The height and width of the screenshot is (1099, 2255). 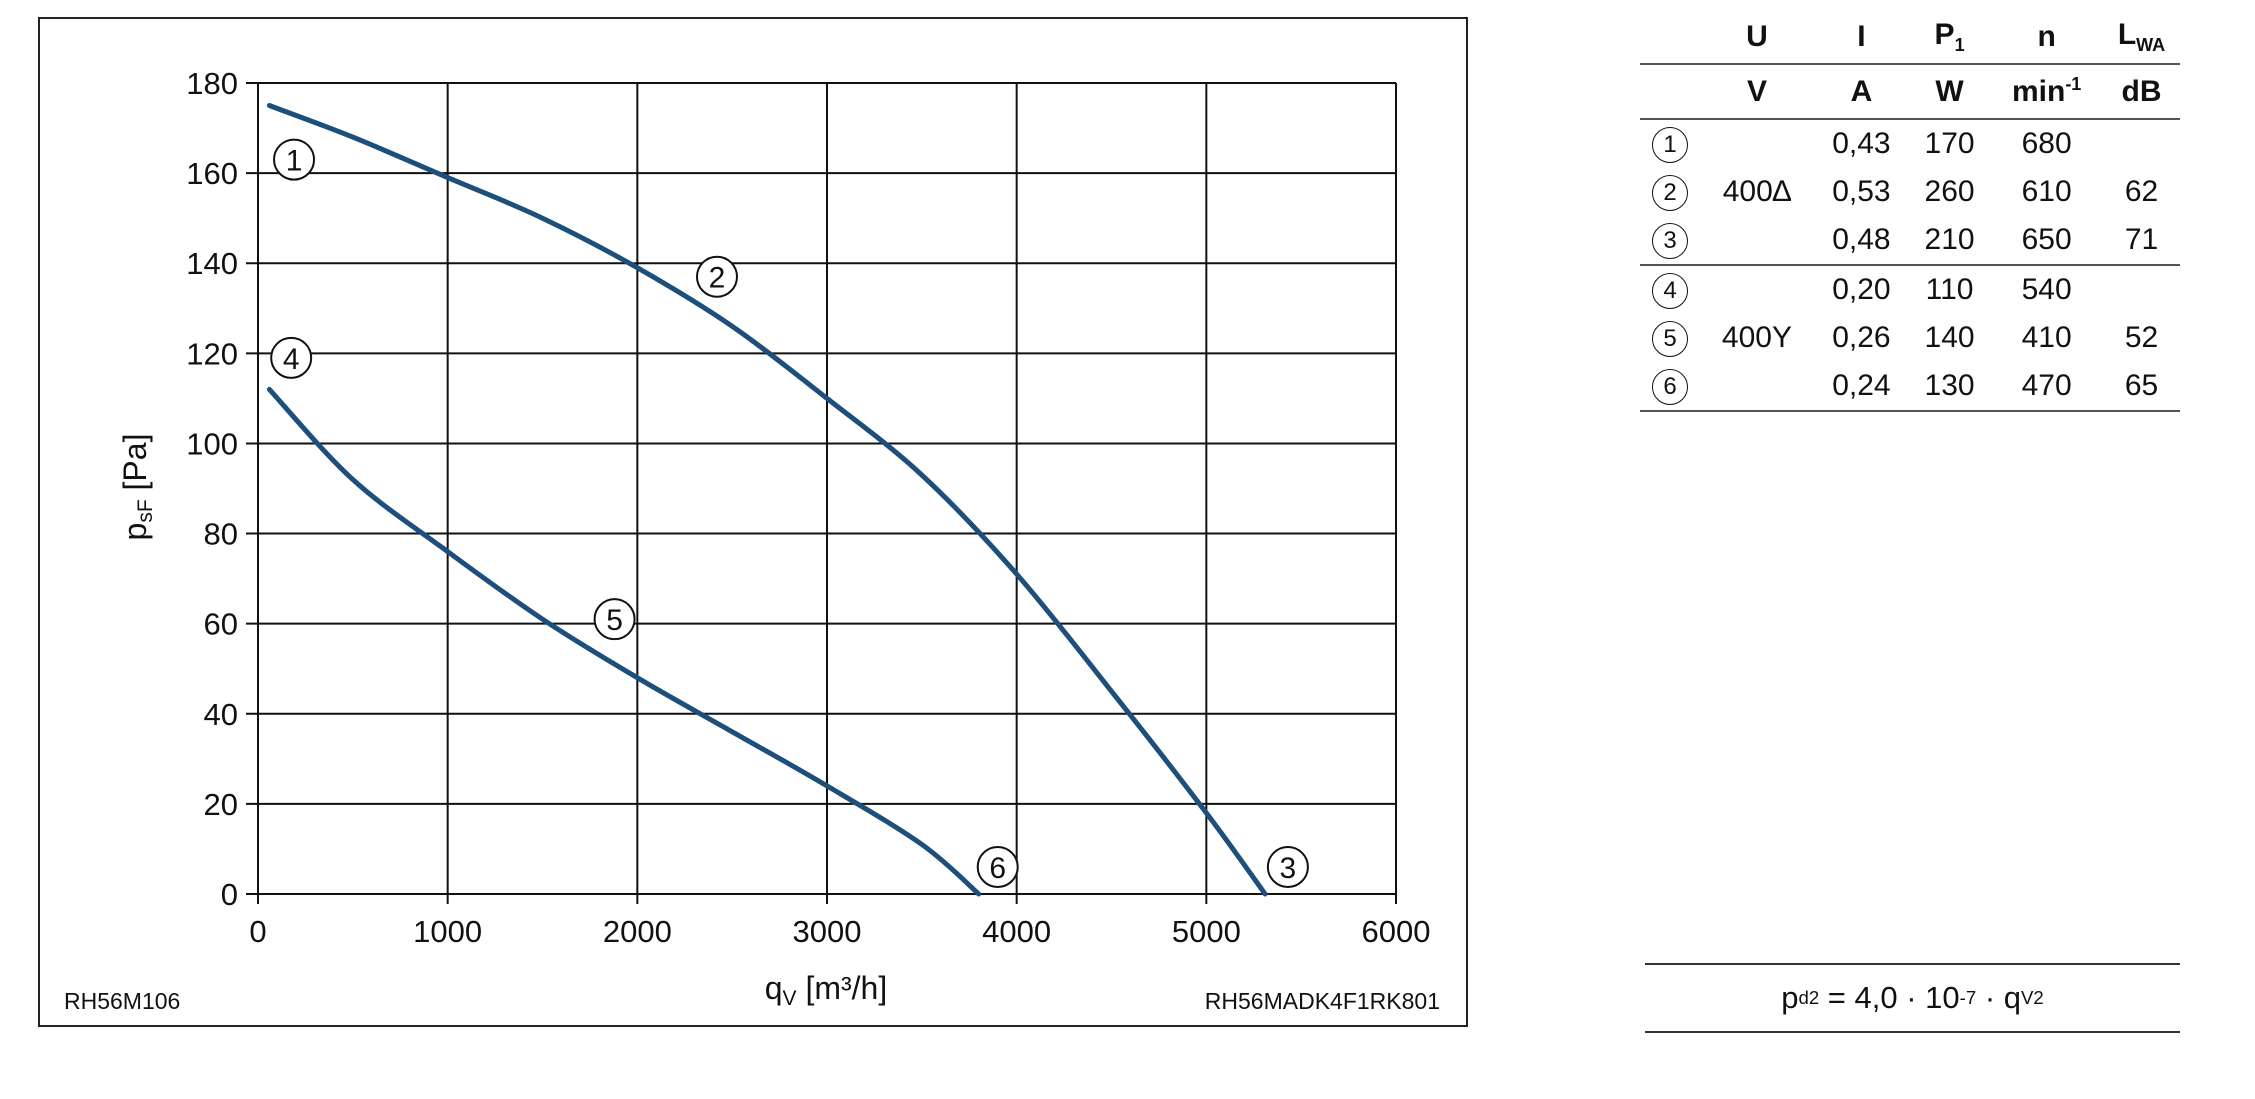 What do you see at coordinates (1910, 37) in the screenshot?
I see `table-header-symbols: U I P1 n LWA` at bounding box center [1910, 37].